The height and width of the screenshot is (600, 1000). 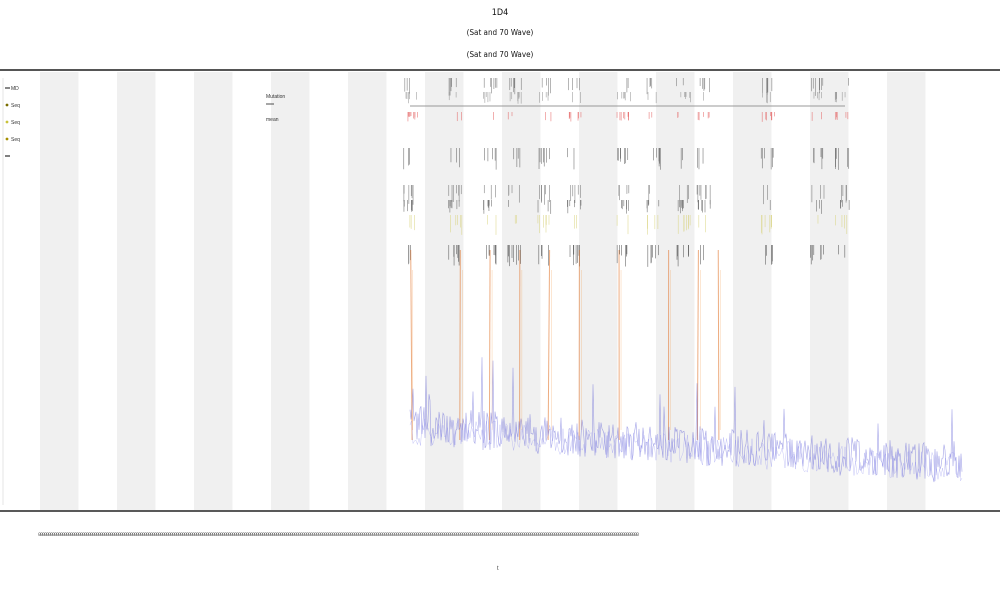 I want to click on chart-subtitle-2: (Sat and 70 Wave), so click(x=500, y=54).